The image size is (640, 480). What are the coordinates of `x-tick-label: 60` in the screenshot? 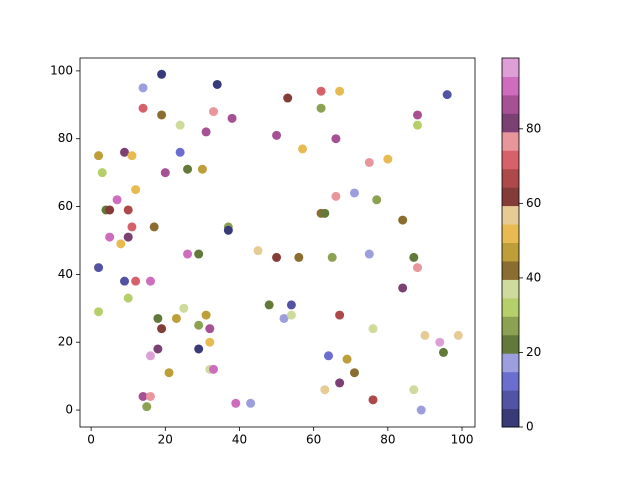 It's located at (313, 440).